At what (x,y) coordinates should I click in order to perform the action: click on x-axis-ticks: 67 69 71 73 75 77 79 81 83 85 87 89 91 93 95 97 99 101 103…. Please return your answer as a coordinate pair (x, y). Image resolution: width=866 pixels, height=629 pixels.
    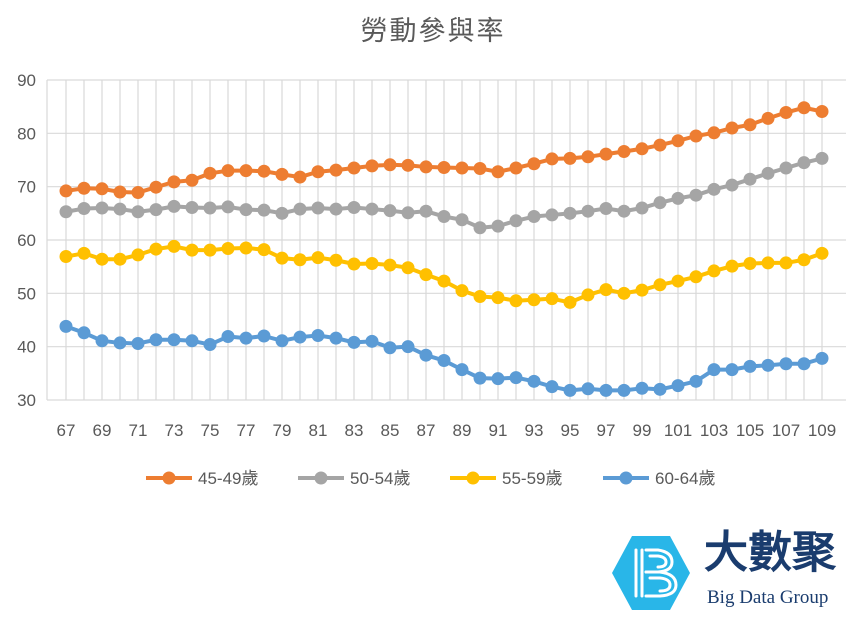
    Looking at the image, I should click on (447, 430).